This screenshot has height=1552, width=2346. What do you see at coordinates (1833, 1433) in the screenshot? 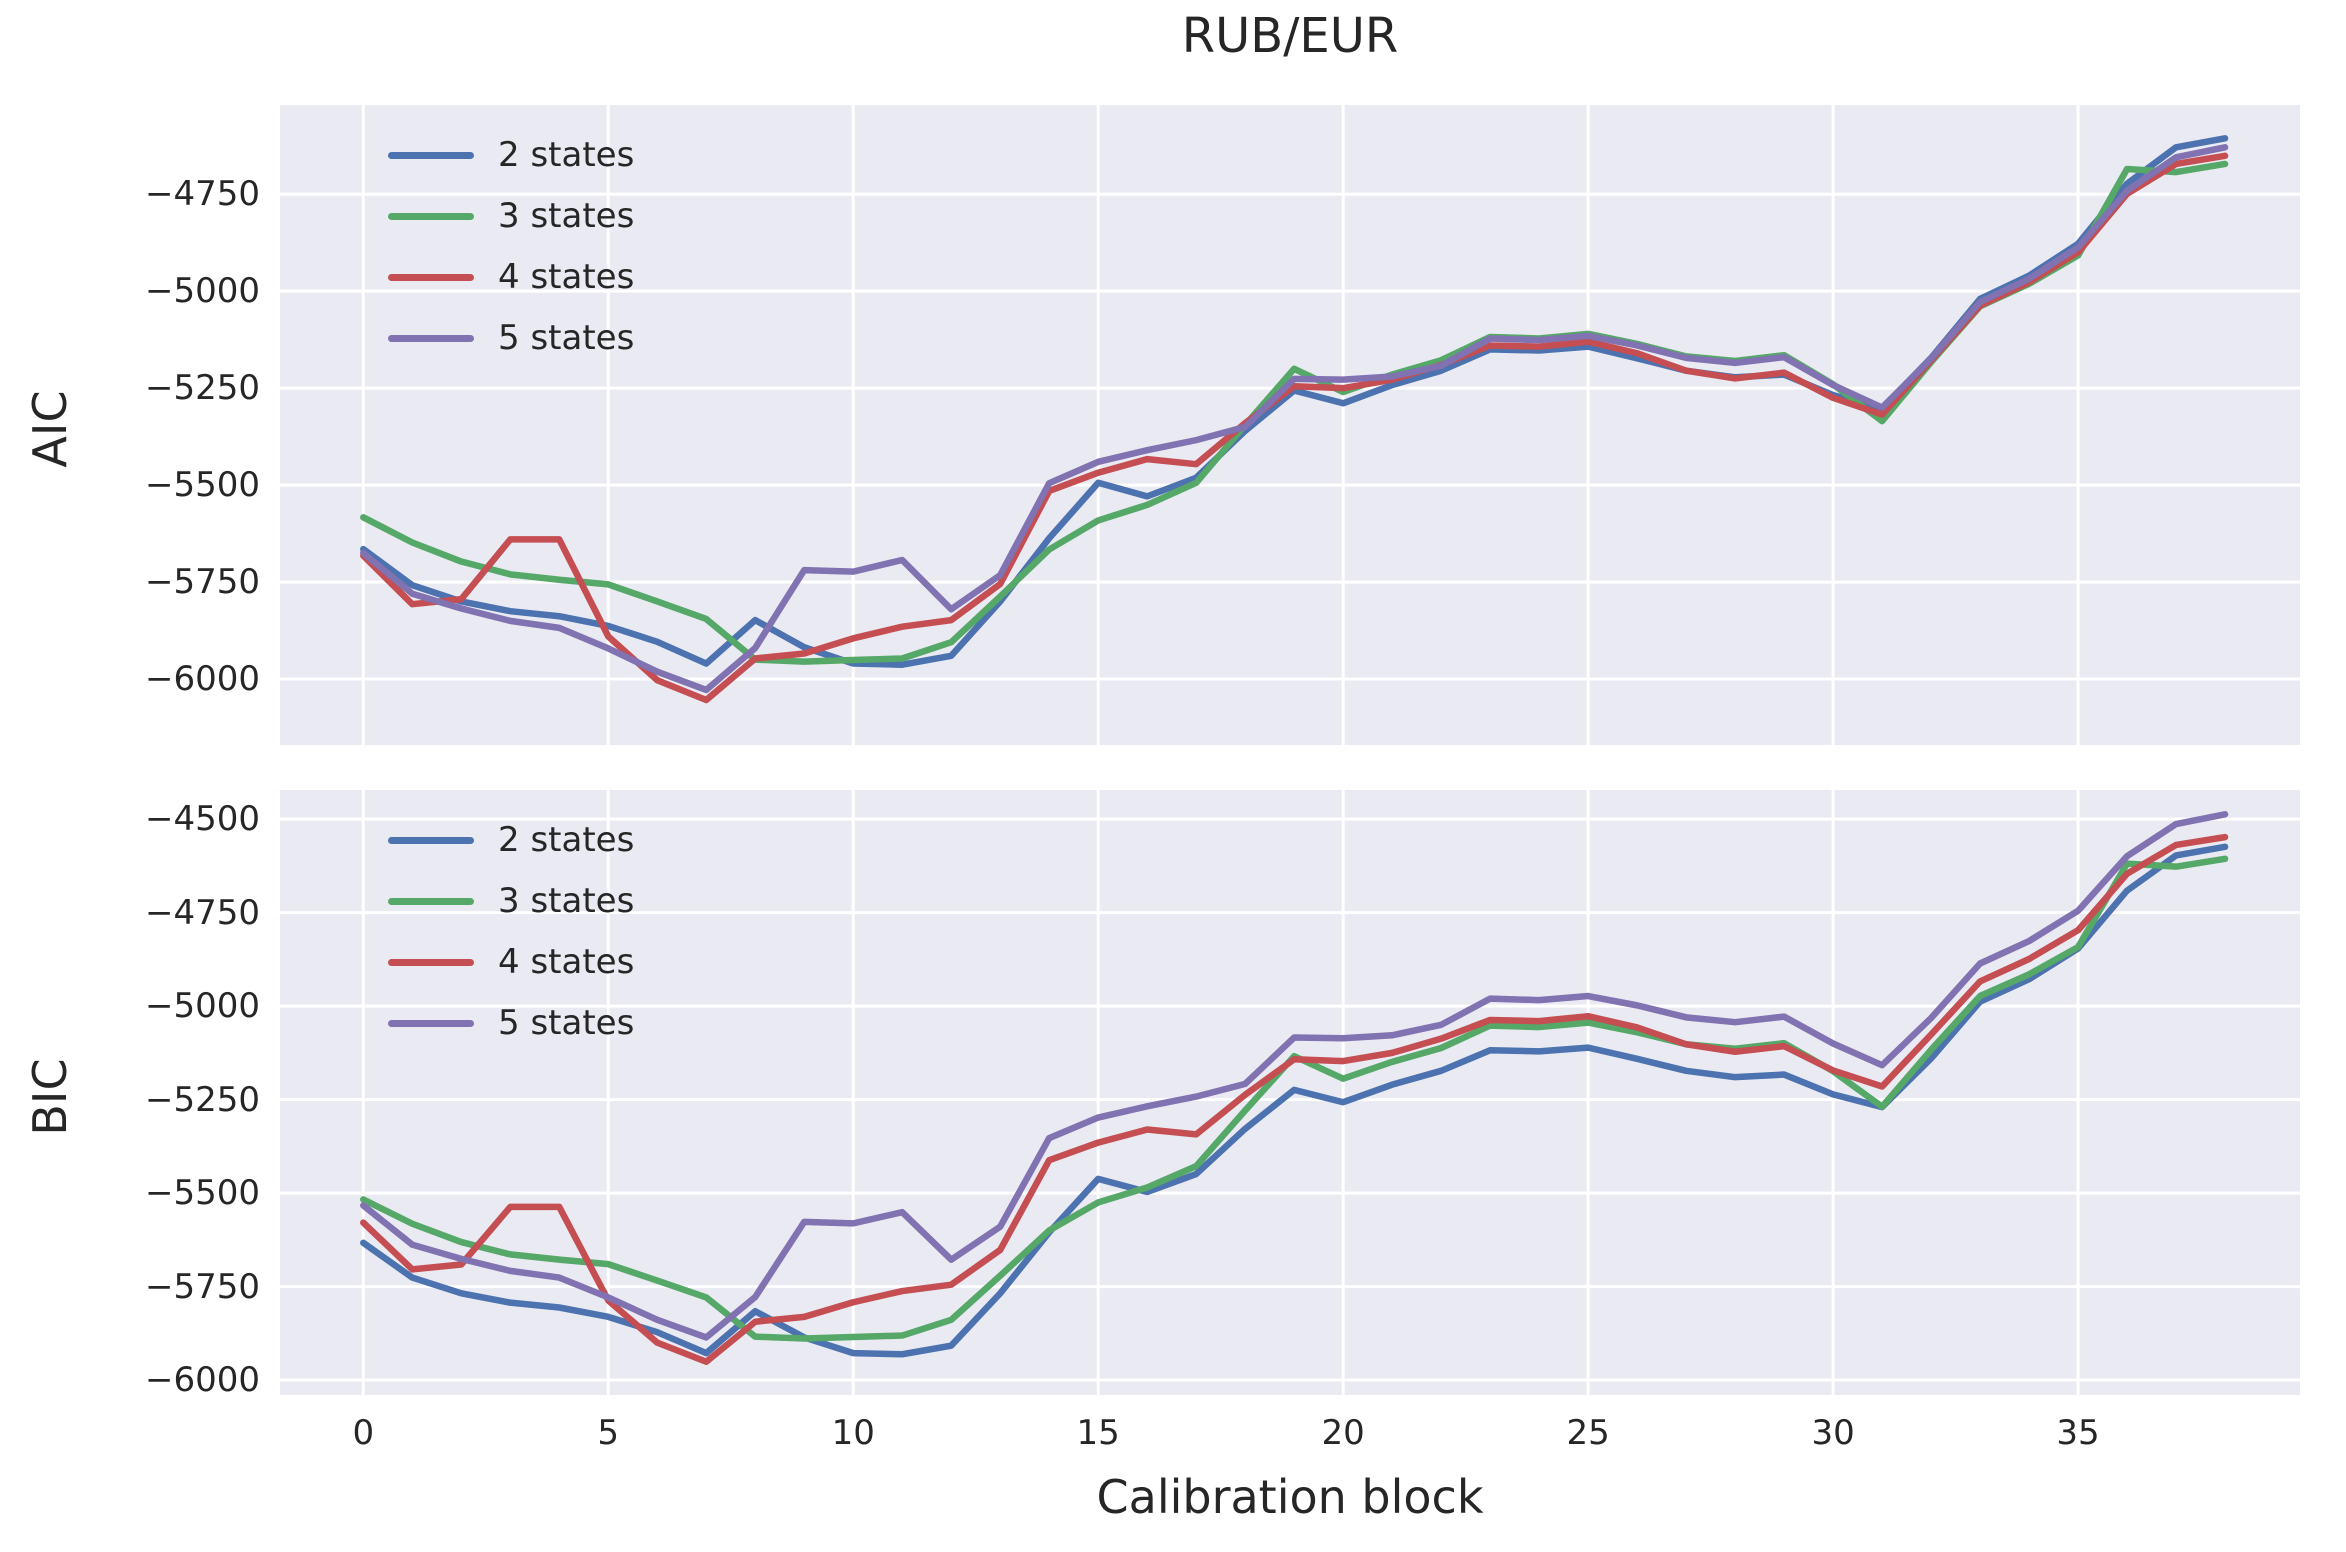
I see `x-tick-label: 30` at bounding box center [1833, 1433].